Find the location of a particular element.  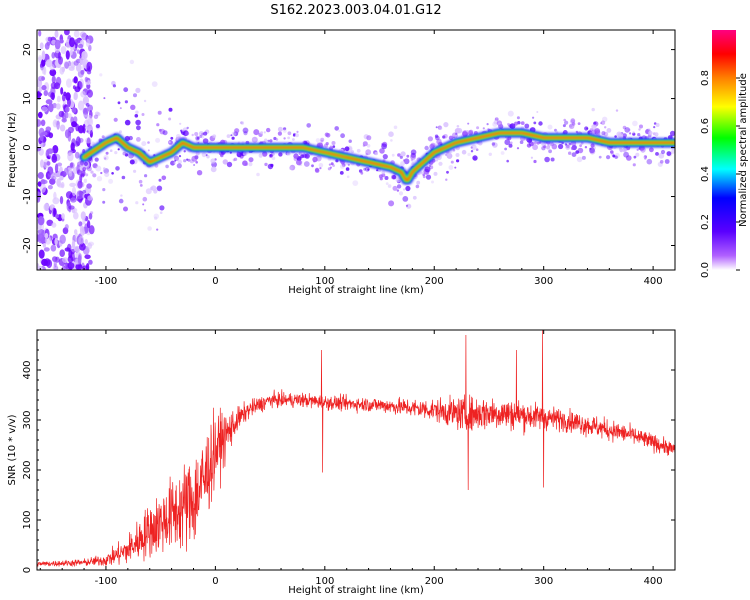

x-tick-label: 300 is located at coordinates (543, 281).